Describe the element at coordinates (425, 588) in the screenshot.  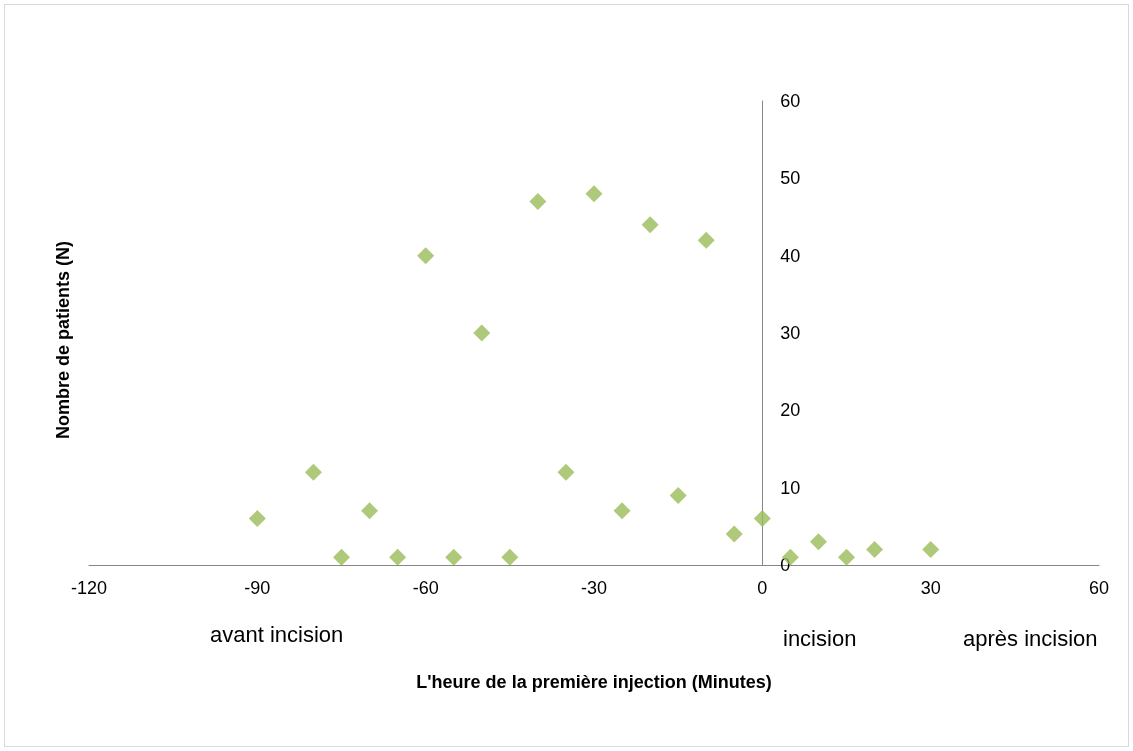
I see `x-tick-label: -60` at that location.